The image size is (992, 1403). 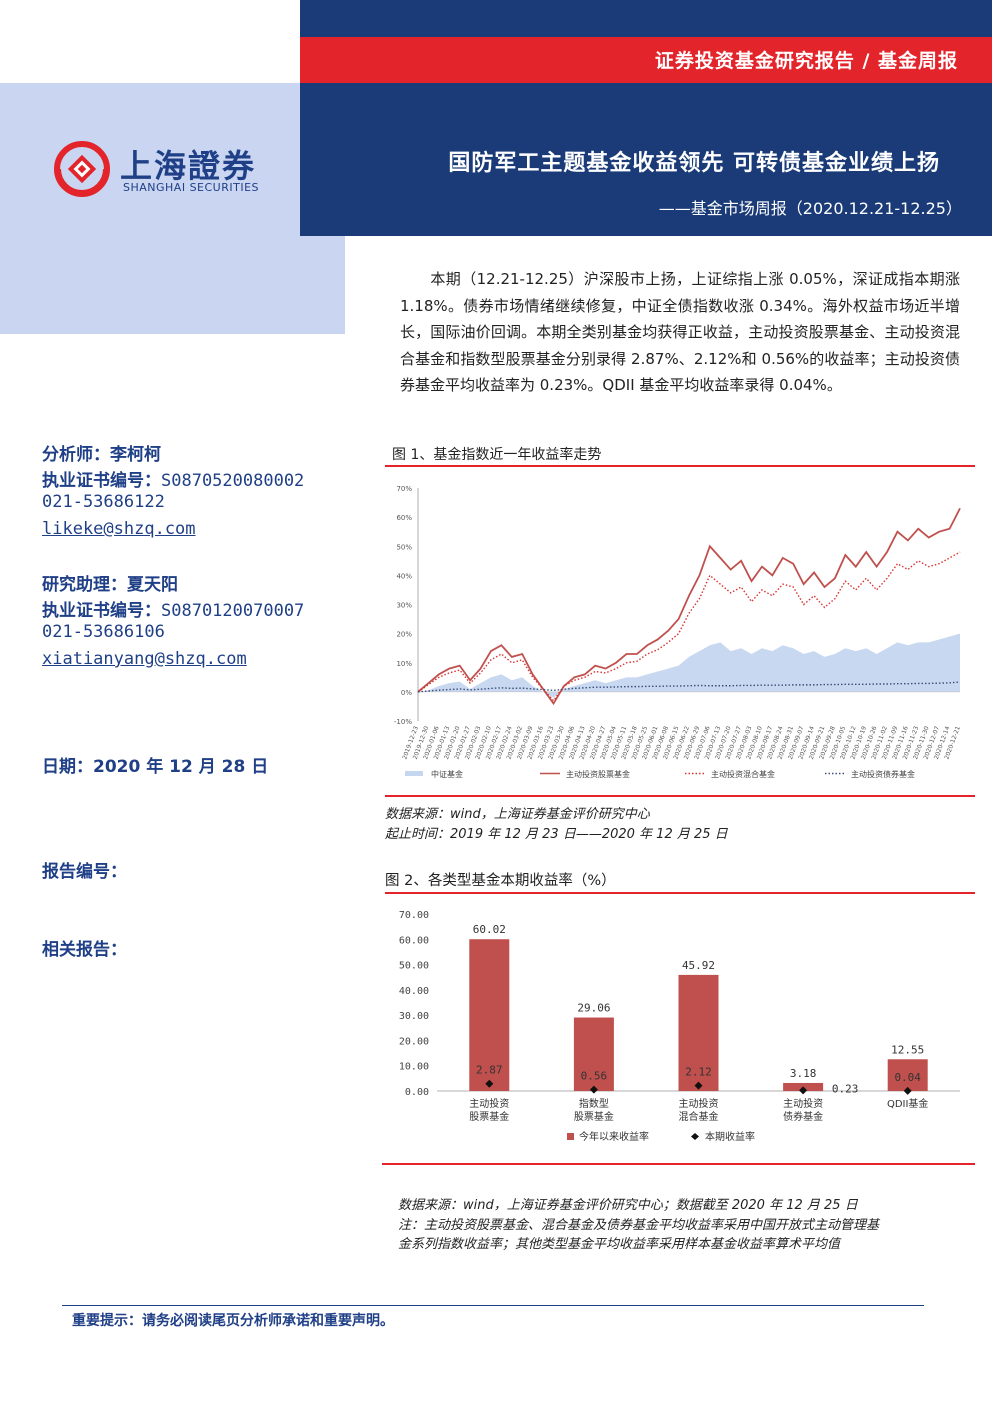 I want to click on chart1-legend-label: 中证基金, so click(x=447, y=774).